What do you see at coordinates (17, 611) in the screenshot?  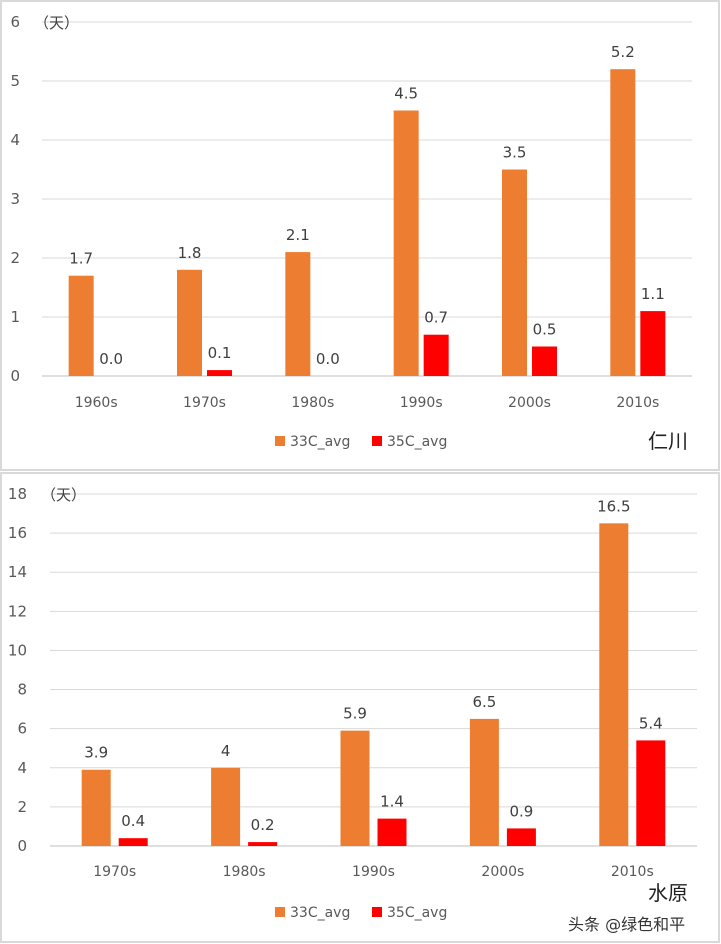 I see `y-tick-label: 12` at bounding box center [17, 611].